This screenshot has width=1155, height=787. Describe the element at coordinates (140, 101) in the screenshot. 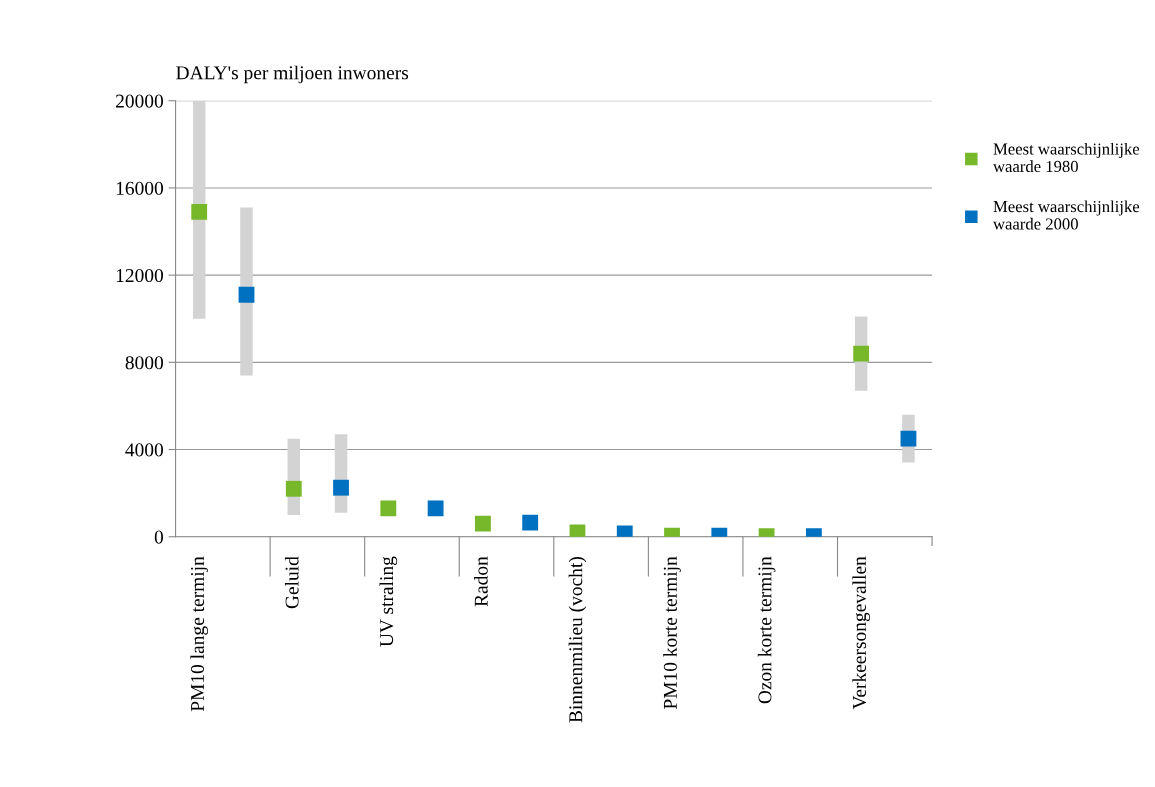

I see `y-tick-label: 20000` at that location.